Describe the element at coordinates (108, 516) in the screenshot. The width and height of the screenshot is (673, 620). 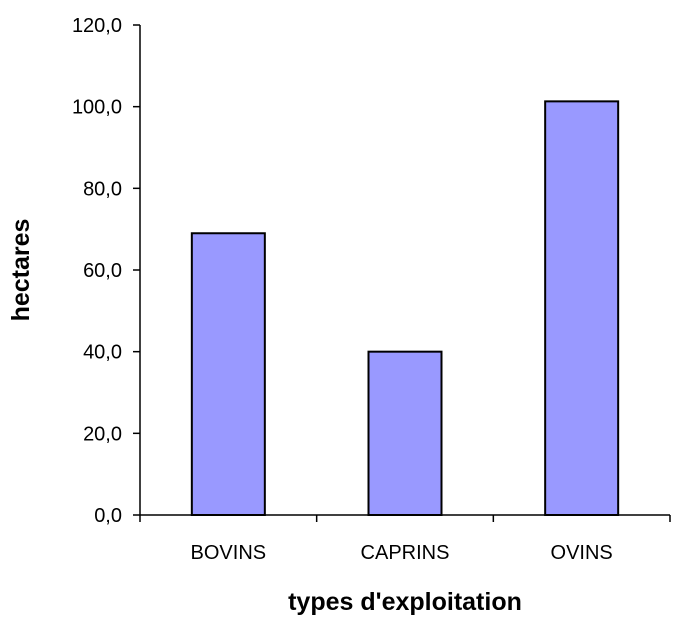
I see `y-tick-label: 0,0` at that location.